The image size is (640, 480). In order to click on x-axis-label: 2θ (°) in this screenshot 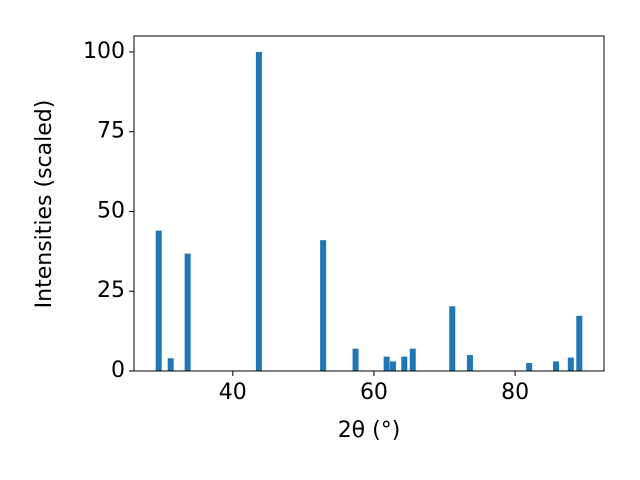, I will do `click(369, 430)`.